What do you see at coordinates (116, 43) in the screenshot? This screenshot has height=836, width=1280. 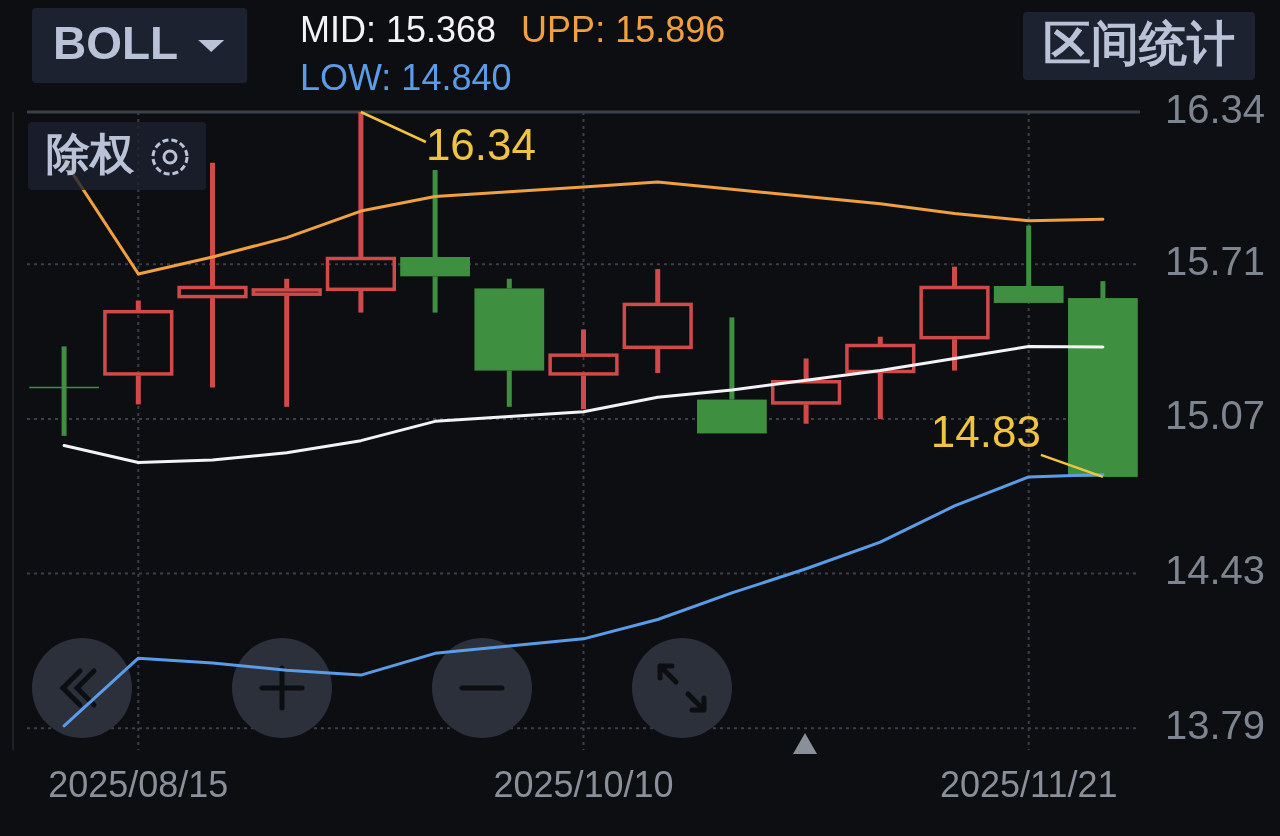 I see `chart-title: BOLL` at bounding box center [116, 43].